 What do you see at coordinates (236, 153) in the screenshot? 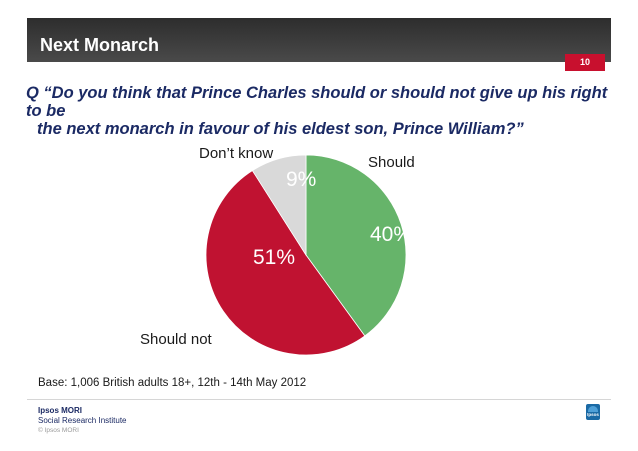
I see `pie-category-label: Don’t know` at bounding box center [236, 153].